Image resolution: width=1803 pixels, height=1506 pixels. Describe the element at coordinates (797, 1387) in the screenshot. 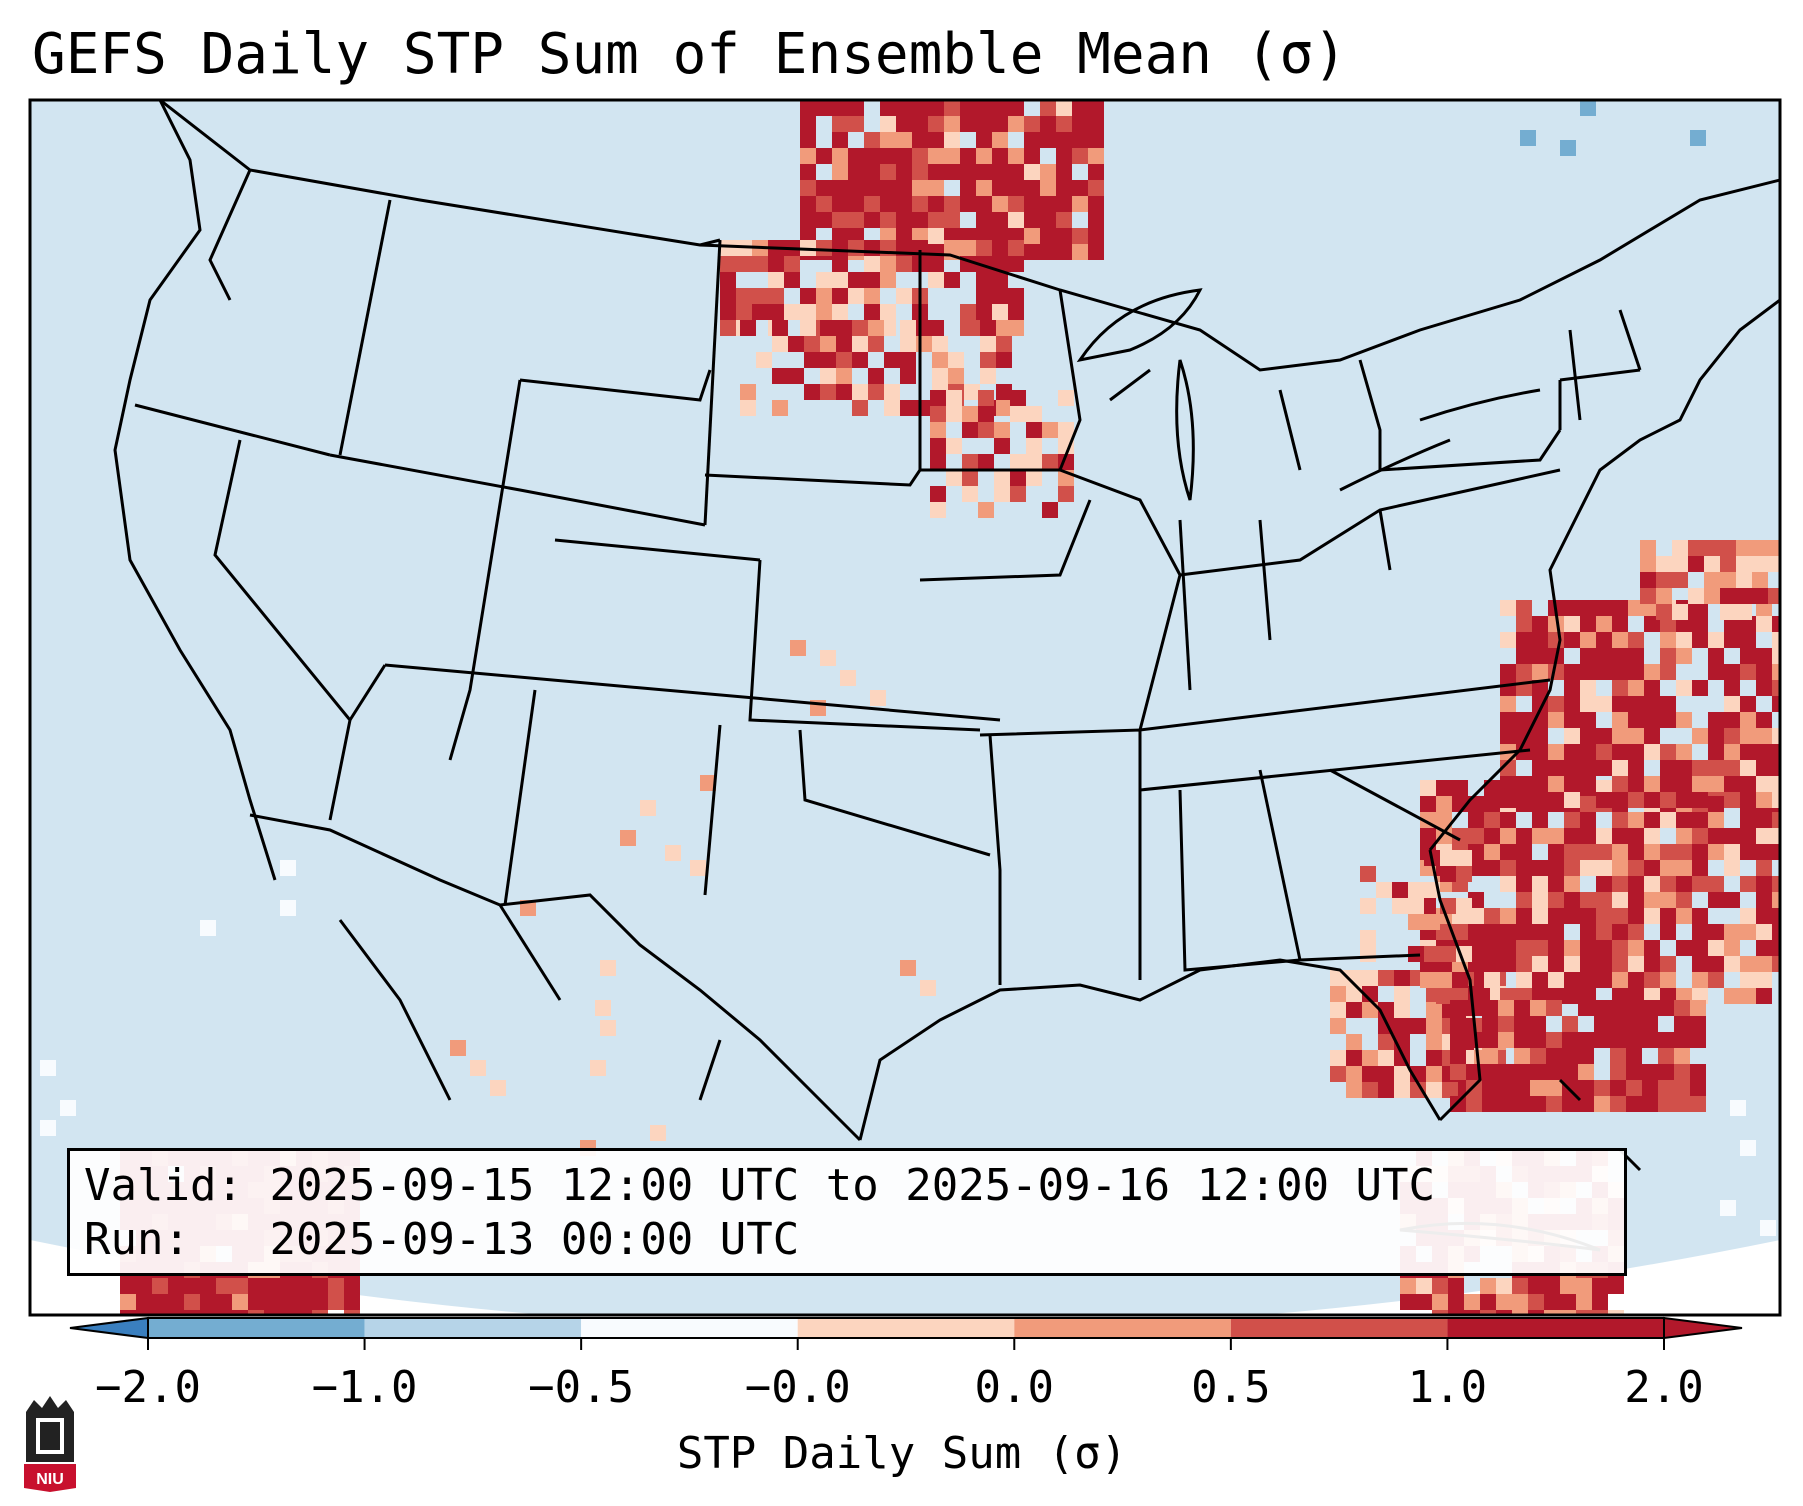

I see `colorbar-tick-label: −0.0` at that location.